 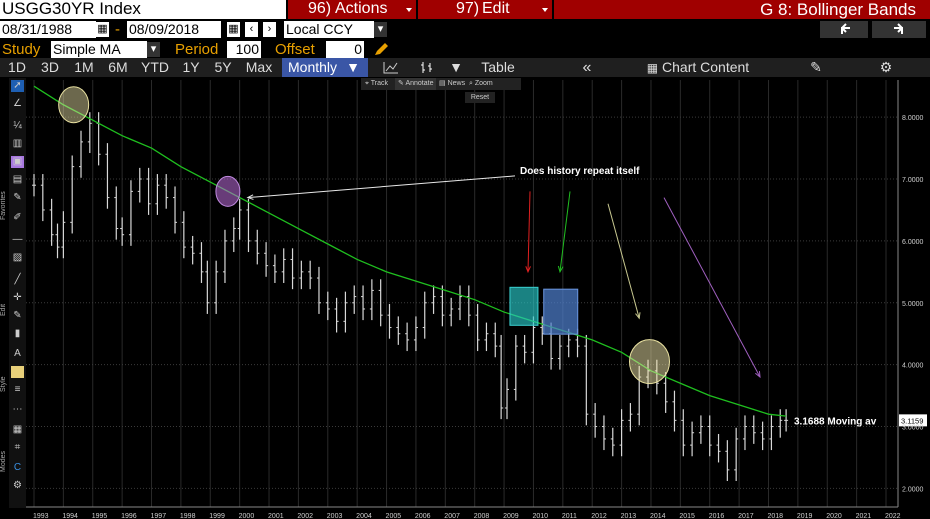 I want to click on zoom-button: ⌕ Zoom, so click(x=481, y=83).